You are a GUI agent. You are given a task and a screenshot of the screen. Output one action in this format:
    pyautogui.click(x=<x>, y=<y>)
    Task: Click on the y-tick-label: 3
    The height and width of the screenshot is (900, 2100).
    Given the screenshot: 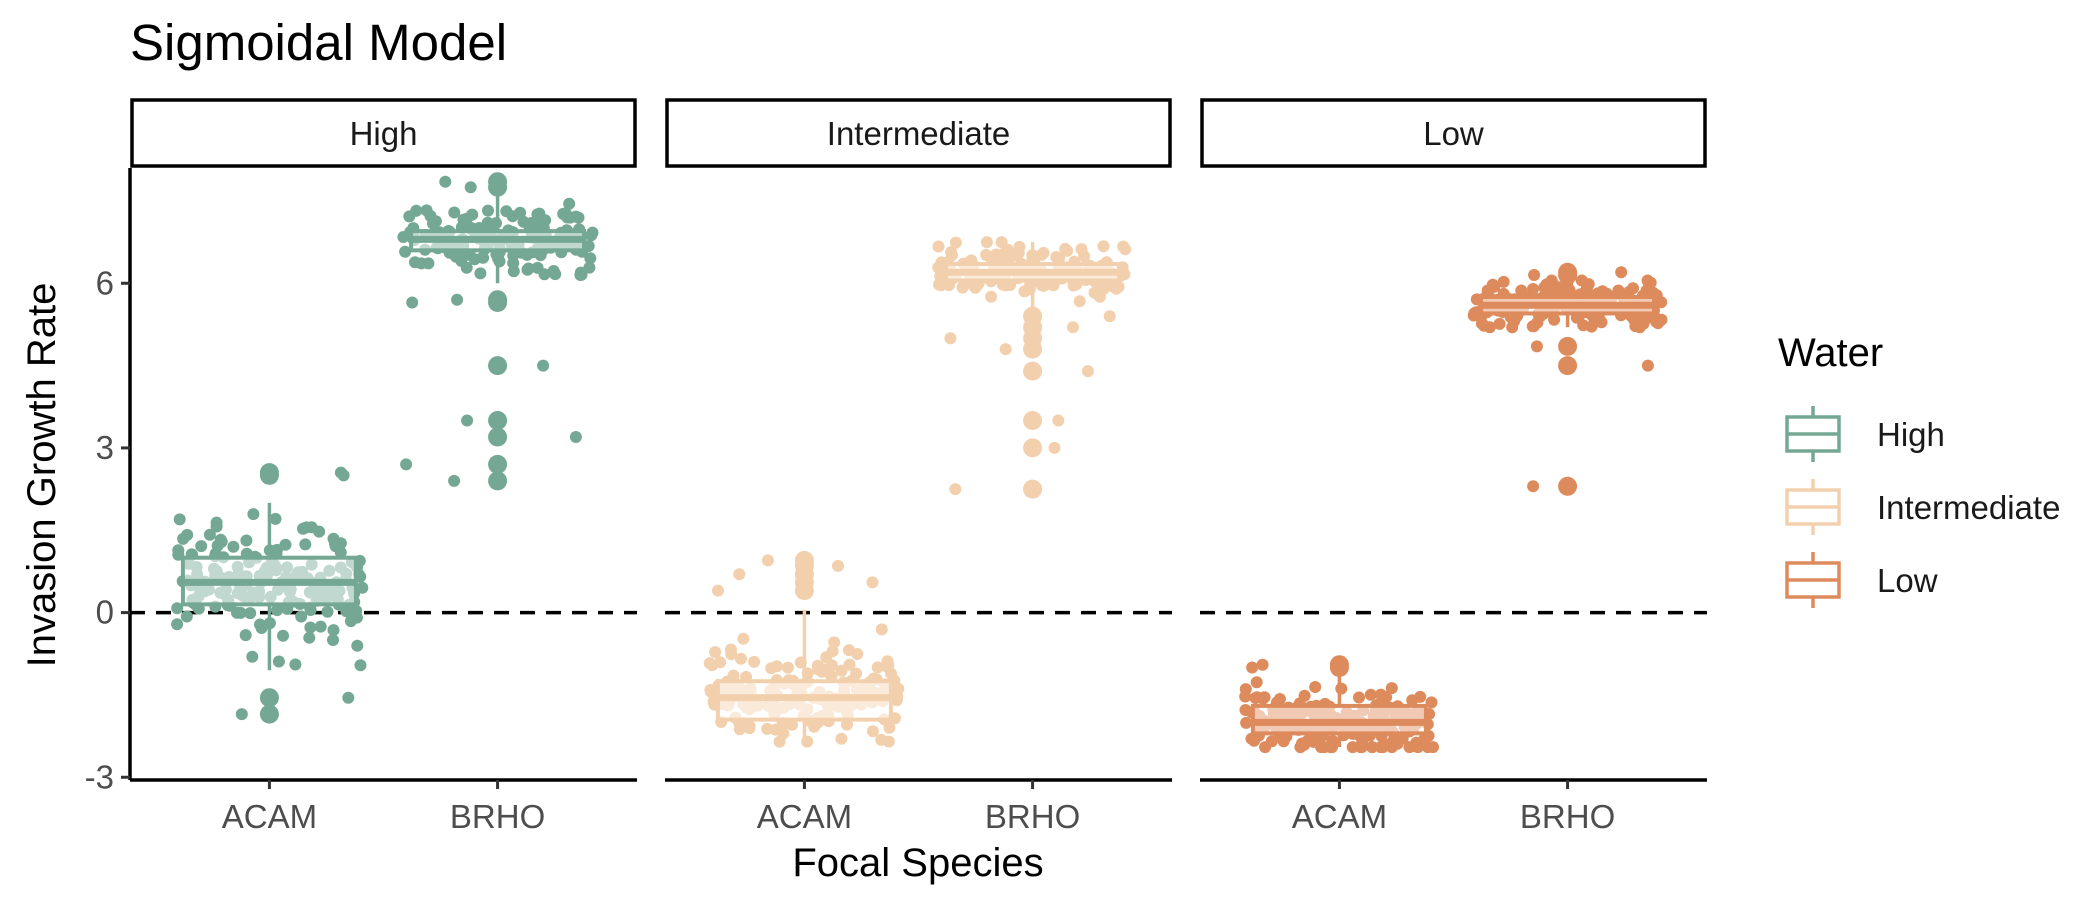 What is the action you would take?
    pyautogui.click(x=105, y=447)
    